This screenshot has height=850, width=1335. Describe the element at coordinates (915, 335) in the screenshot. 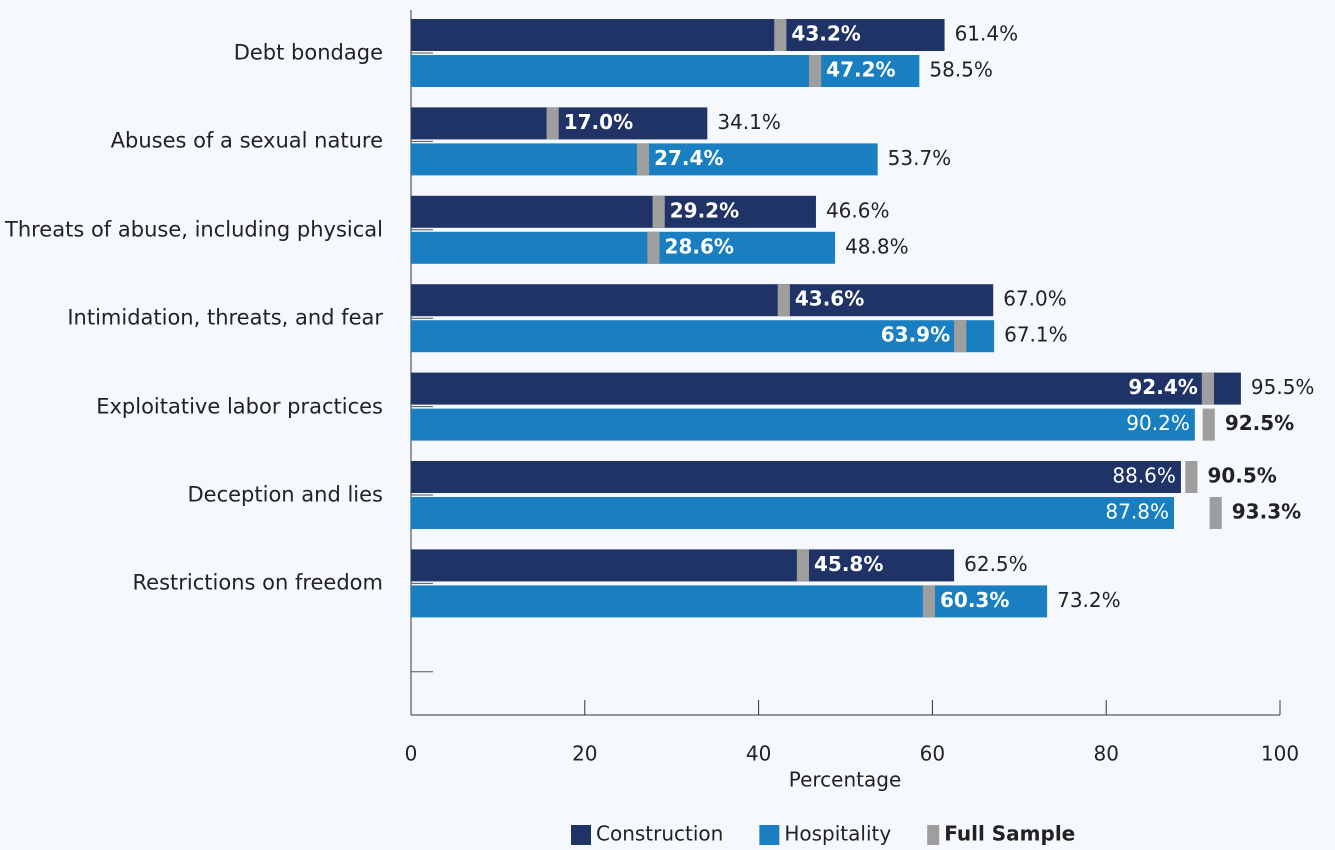

I see `full-sample-label: 63.9%` at that location.